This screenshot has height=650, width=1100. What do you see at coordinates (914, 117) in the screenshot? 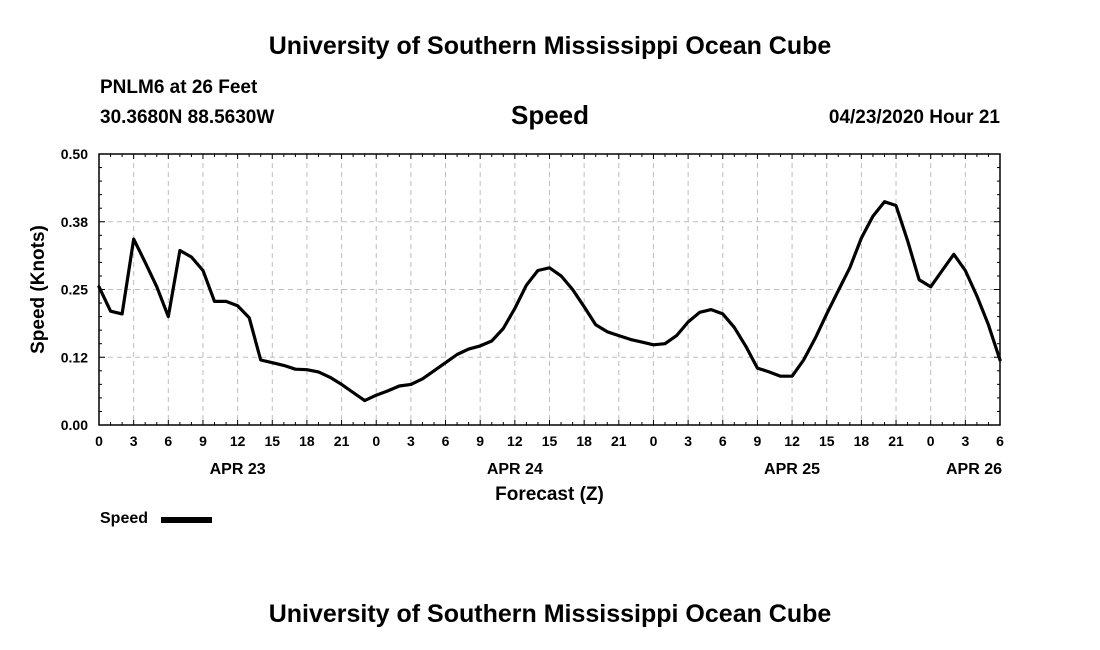
I see `forecast-datetime: 04/23/2020 Hour 21` at bounding box center [914, 117].